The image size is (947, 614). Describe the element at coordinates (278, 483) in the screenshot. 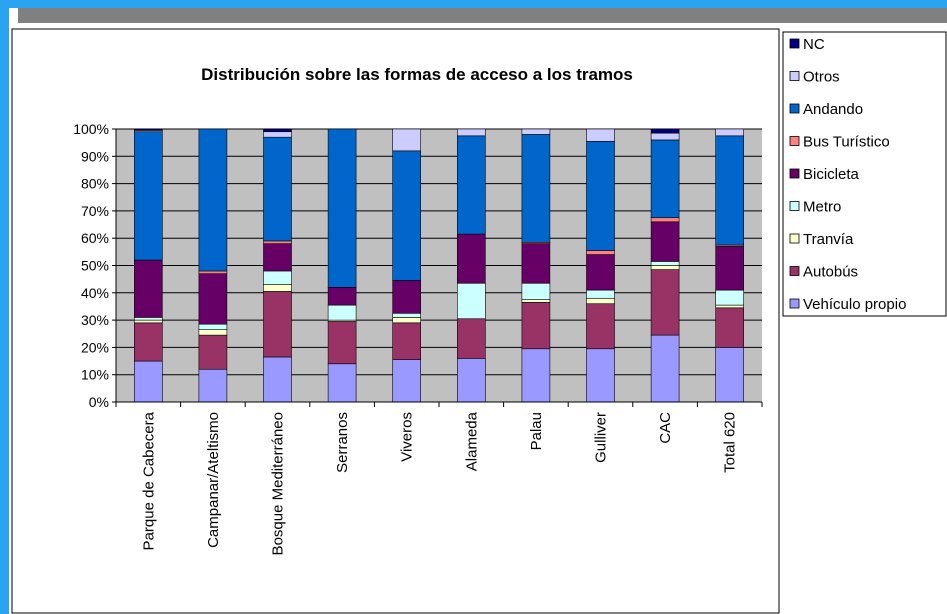

I see `x-tick-label: Bosque Mediterráneo` at that location.